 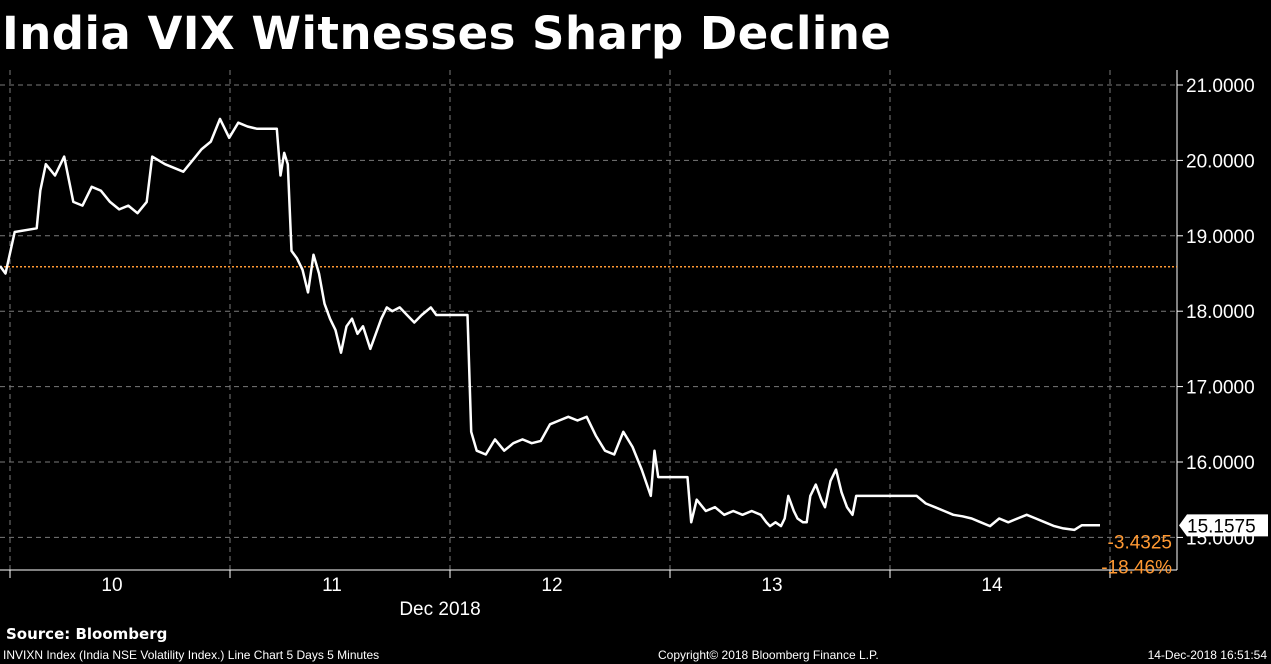 I want to click on x-axis-label: Dec 2018, so click(x=439, y=609).